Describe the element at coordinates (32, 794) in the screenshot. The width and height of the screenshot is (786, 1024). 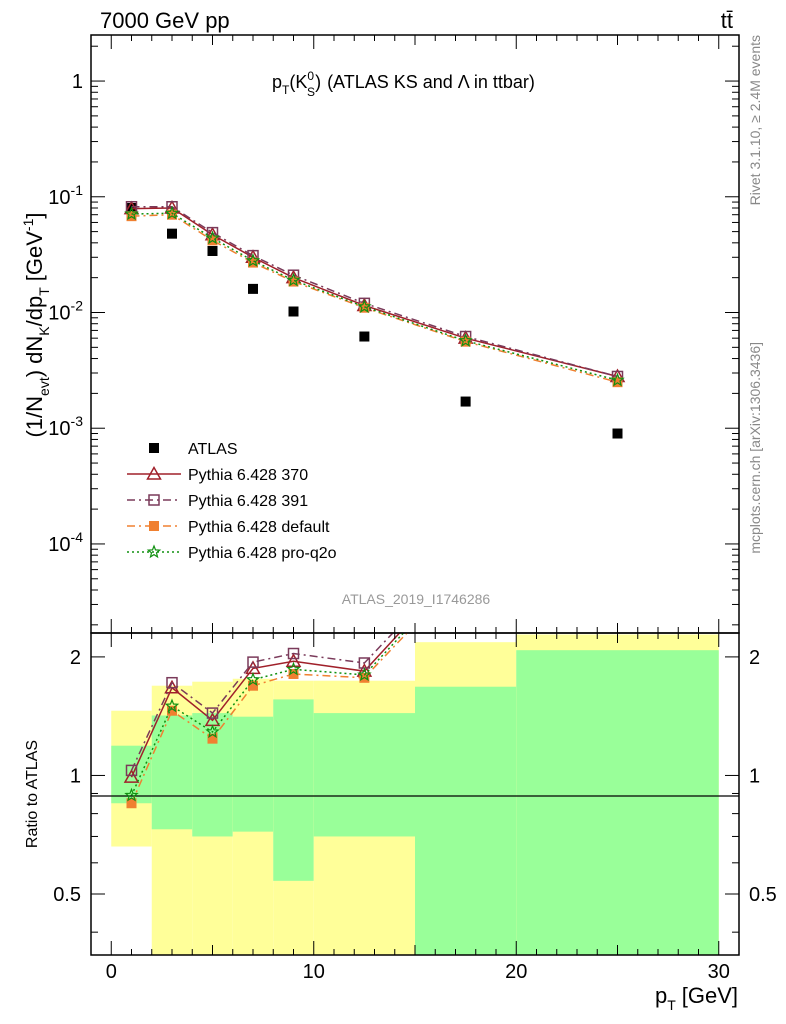
I see `ratio-y-axis-label: Ratio to ATLAS` at that location.